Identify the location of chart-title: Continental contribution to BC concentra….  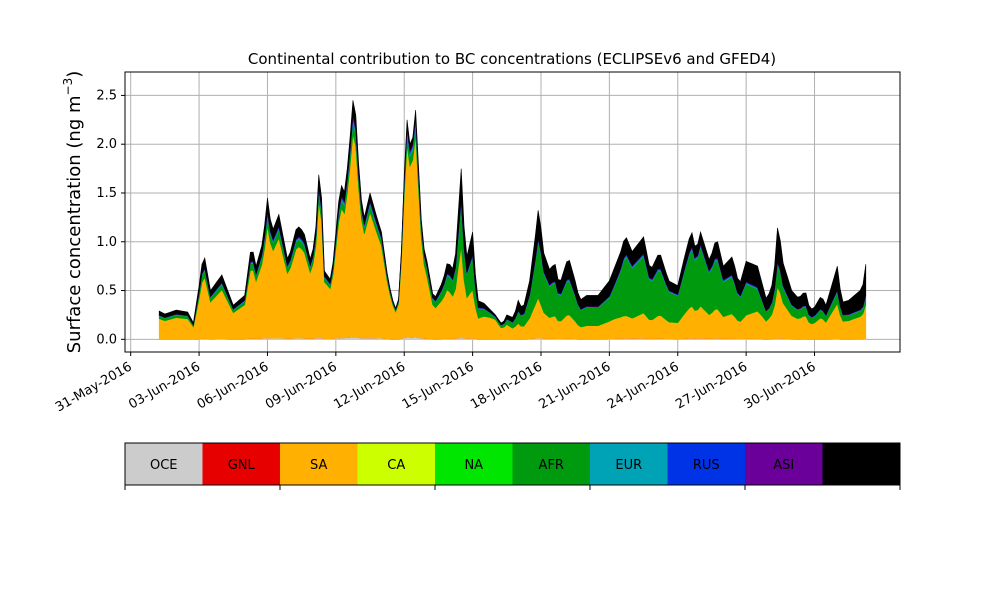
(512, 59).